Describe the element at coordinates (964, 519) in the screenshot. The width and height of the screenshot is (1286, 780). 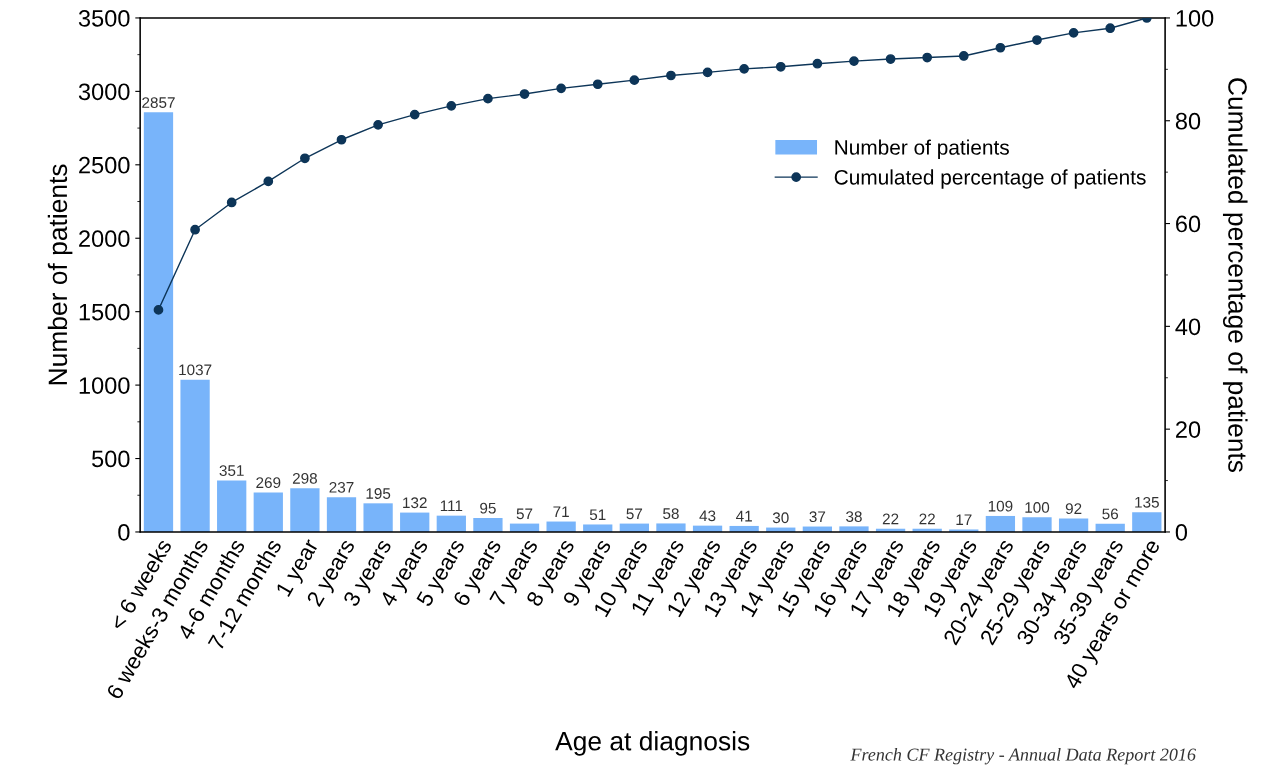
I see `data-label: 17` at that location.